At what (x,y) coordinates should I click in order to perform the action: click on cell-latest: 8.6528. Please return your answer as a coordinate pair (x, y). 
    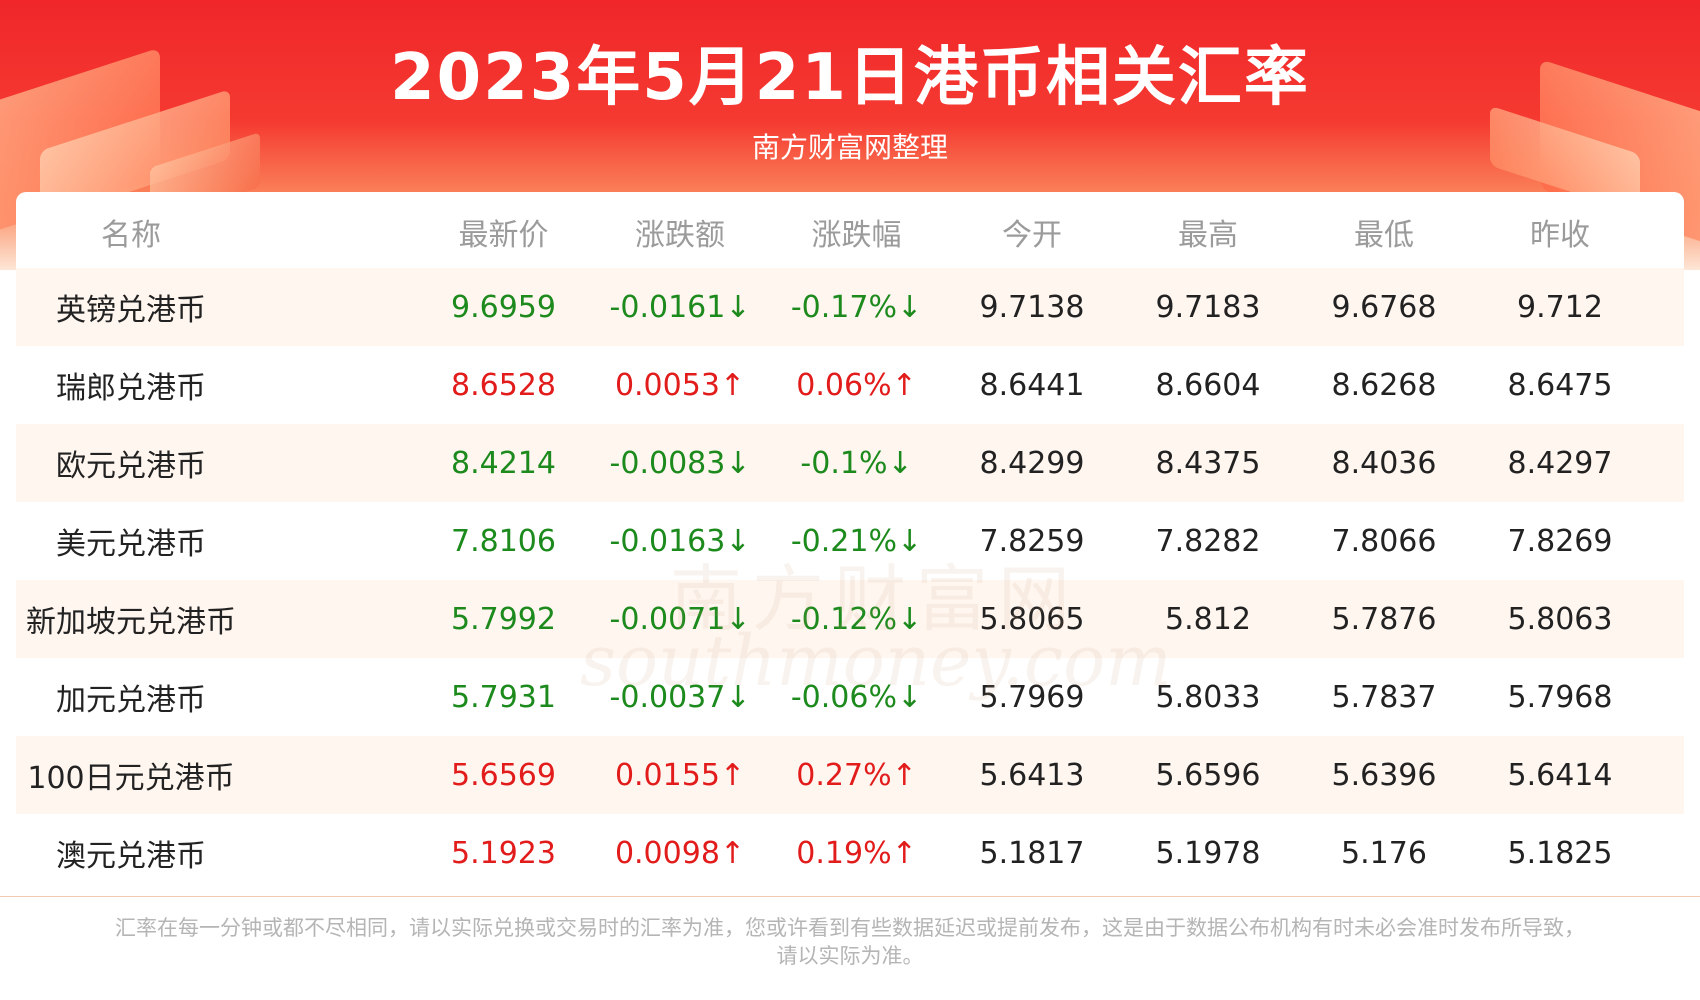
    Looking at the image, I should click on (503, 385).